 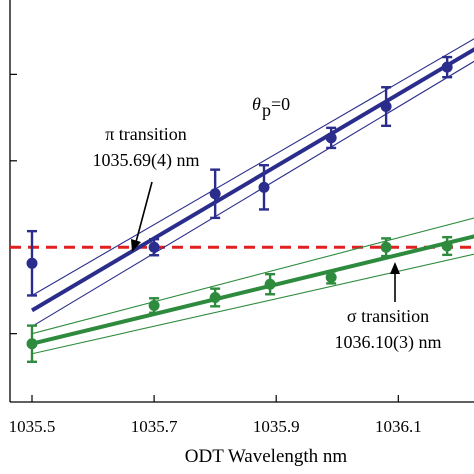 I want to click on pi-transition-label: π transition, so click(x=146, y=134).